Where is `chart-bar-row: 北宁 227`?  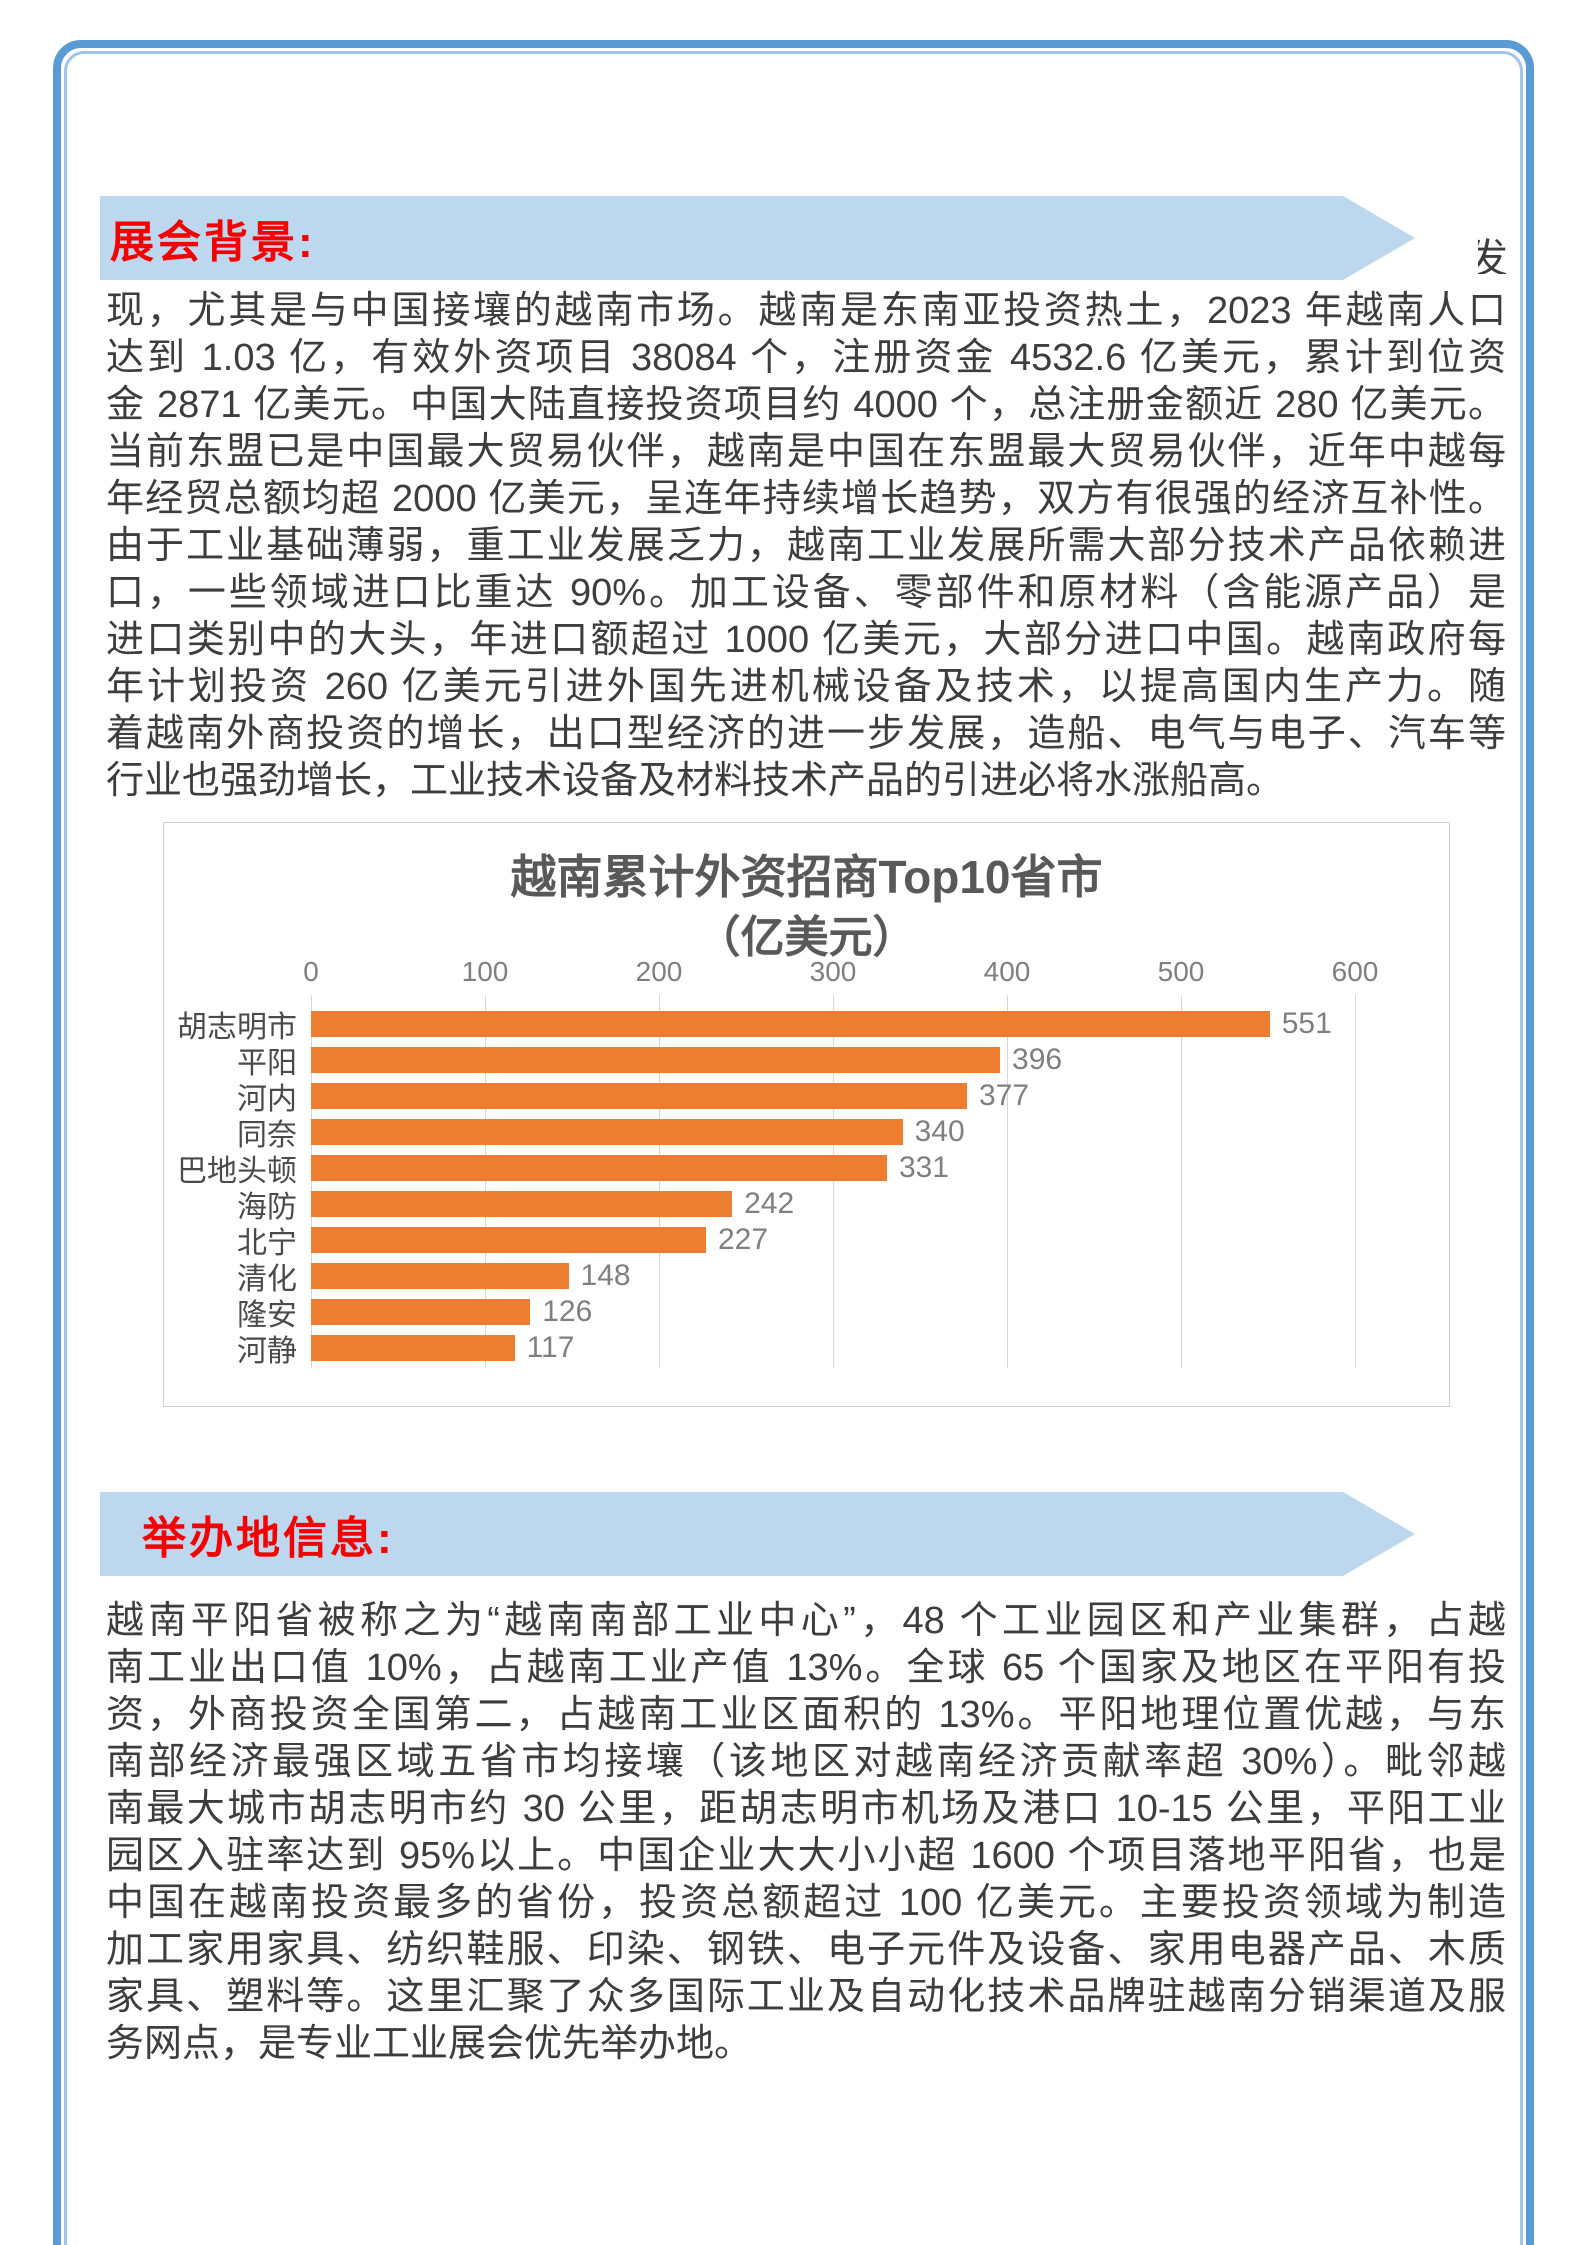
chart-bar-row: 北宁 227 is located at coordinates (806, 1241).